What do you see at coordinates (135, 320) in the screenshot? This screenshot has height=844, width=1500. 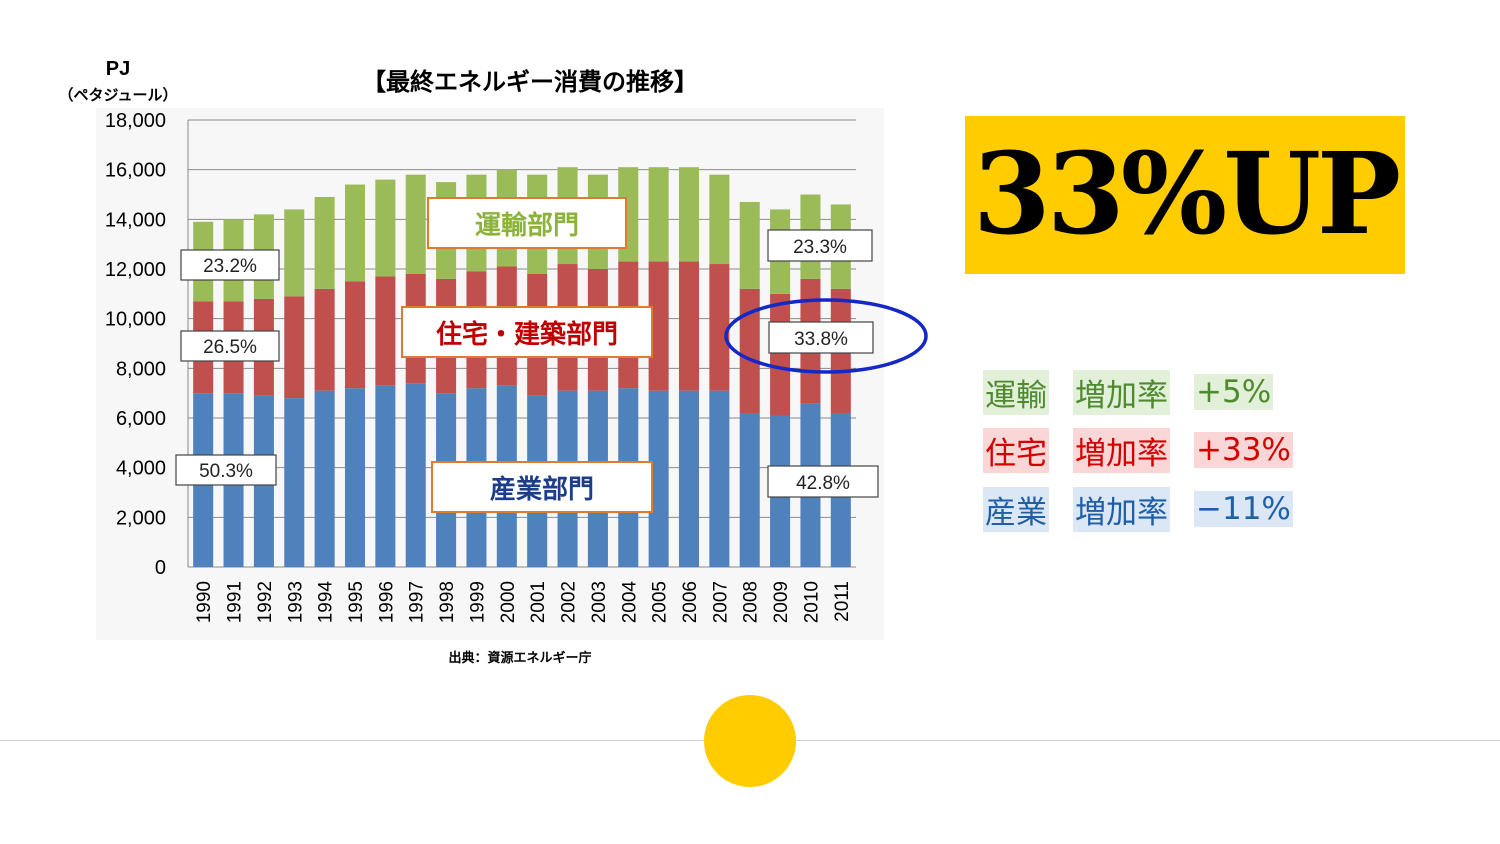 I see `y-tick-label: 10,000` at bounding box center [135, 320].